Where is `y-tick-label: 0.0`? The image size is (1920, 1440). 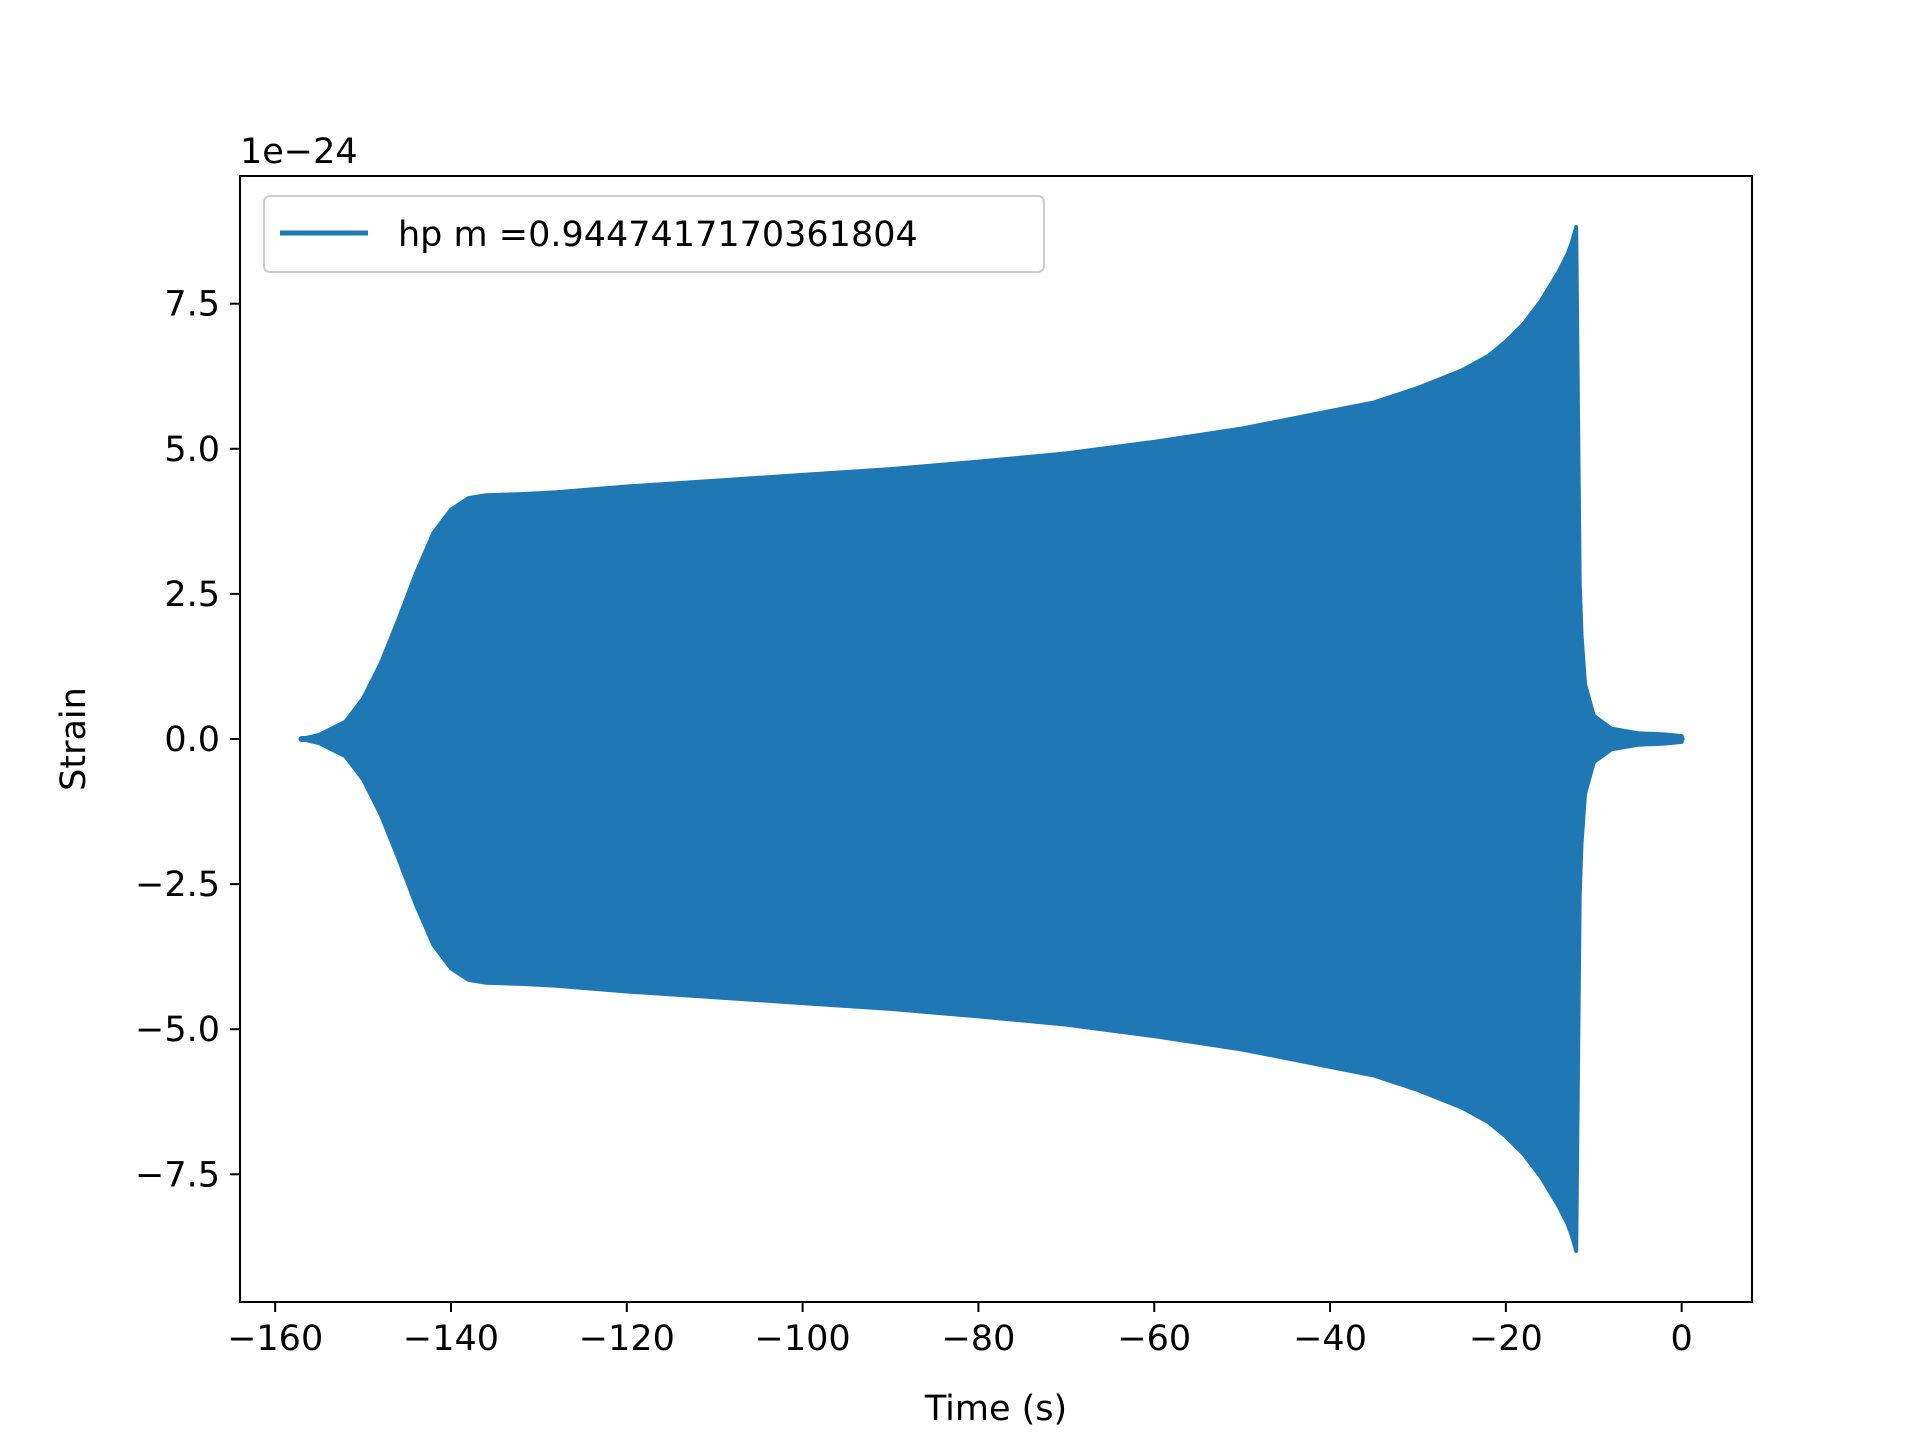
y-tick-label: 0.0 is located at coordinates (192, 740).